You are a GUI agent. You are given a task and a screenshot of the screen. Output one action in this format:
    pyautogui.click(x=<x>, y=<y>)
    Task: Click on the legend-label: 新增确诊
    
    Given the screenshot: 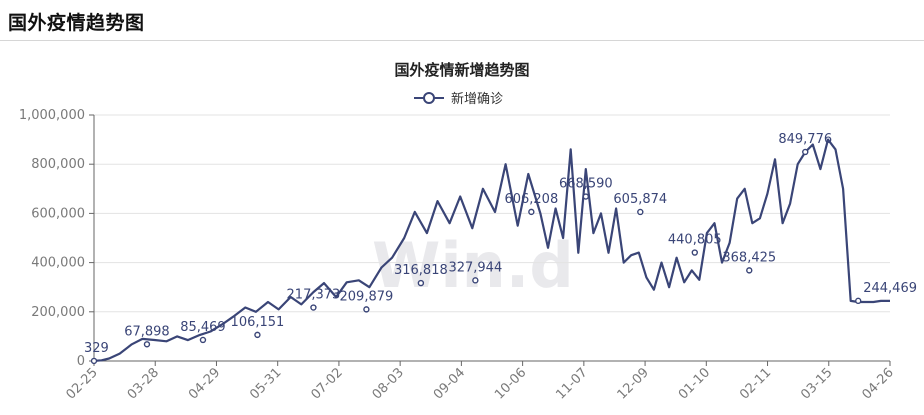 What is the action you would take?
    pyautogui.click(x=477, y=99)
    